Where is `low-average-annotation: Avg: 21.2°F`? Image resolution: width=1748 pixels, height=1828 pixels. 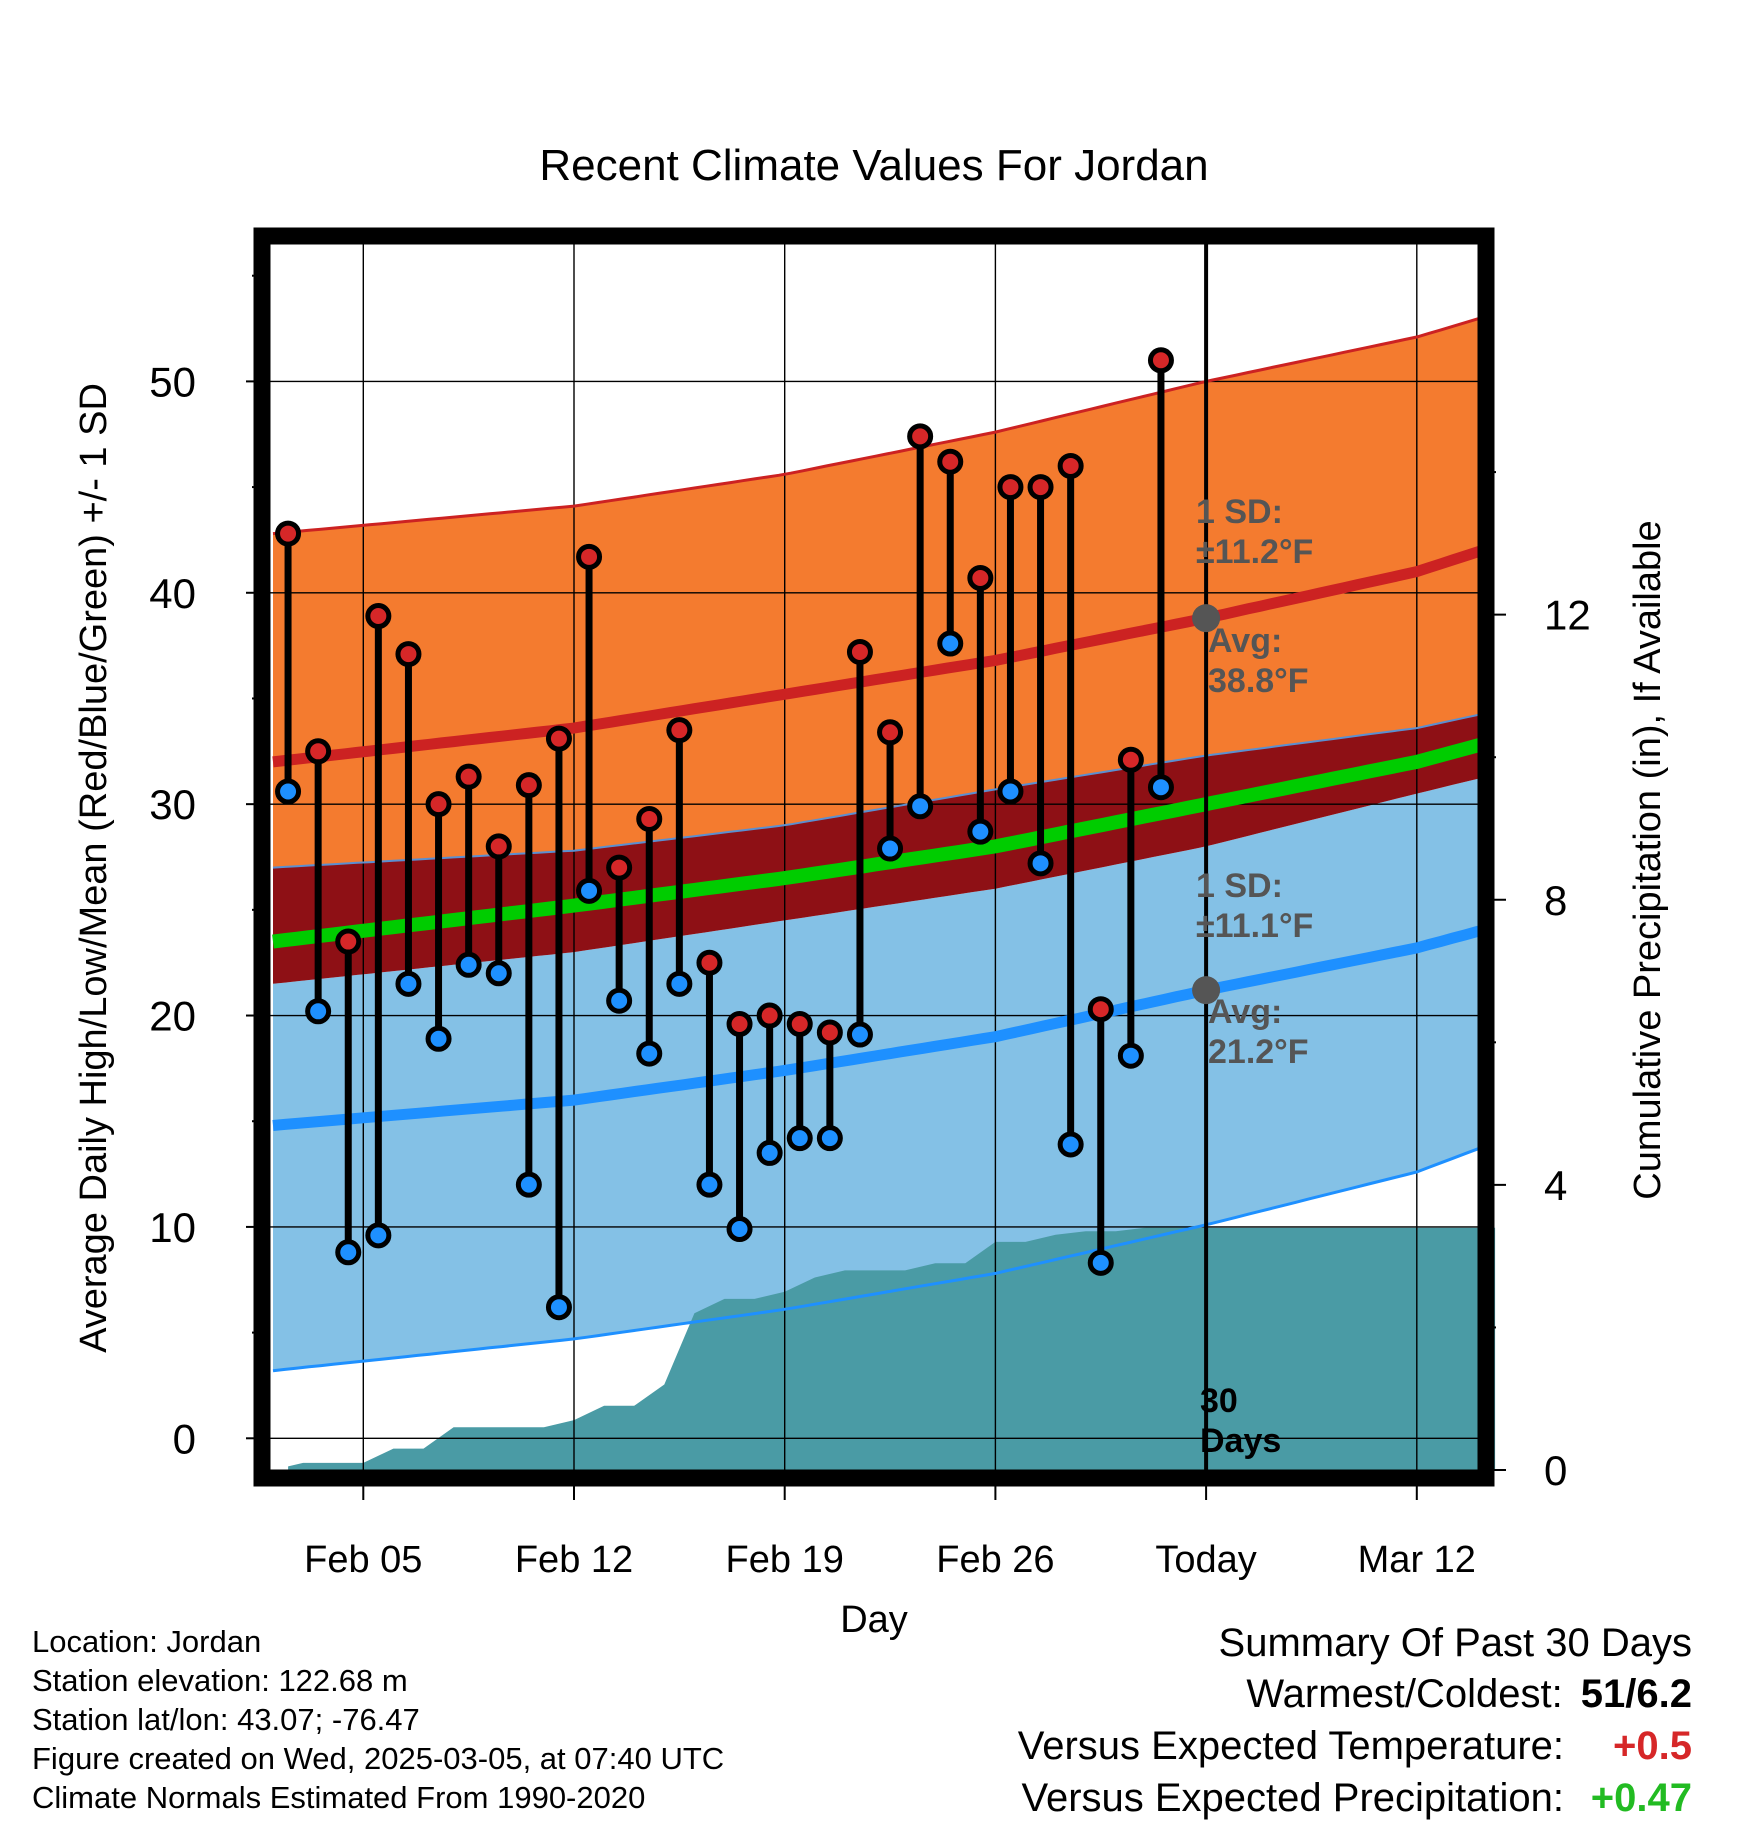
low-average-annotation: Avg: 21.2°F is located at coordinates (1258, 1032).